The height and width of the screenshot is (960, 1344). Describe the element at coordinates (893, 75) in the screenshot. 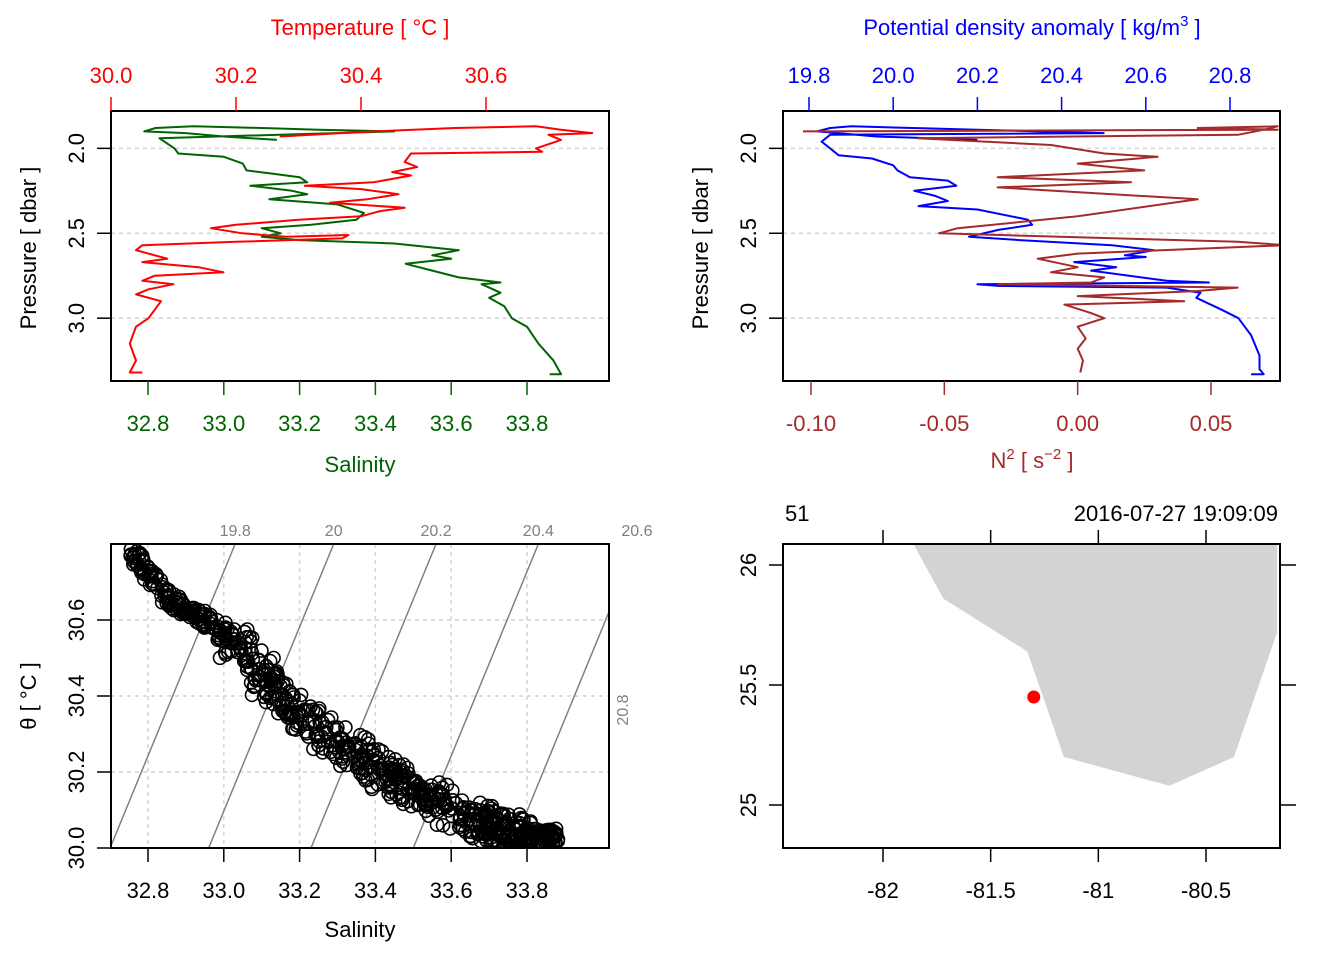

I see `top-tick-label: 20.0` at that location.